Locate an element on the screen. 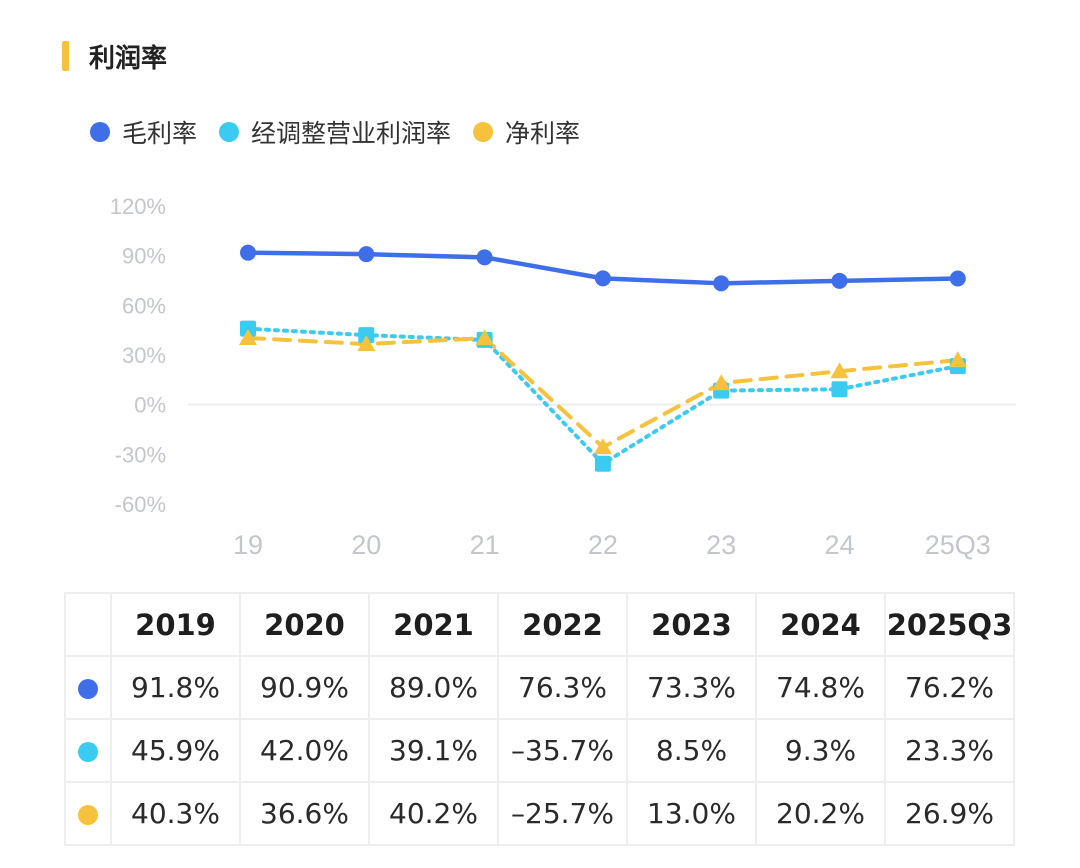  table-cell: 74.8% is located at coordinates (820, 687).